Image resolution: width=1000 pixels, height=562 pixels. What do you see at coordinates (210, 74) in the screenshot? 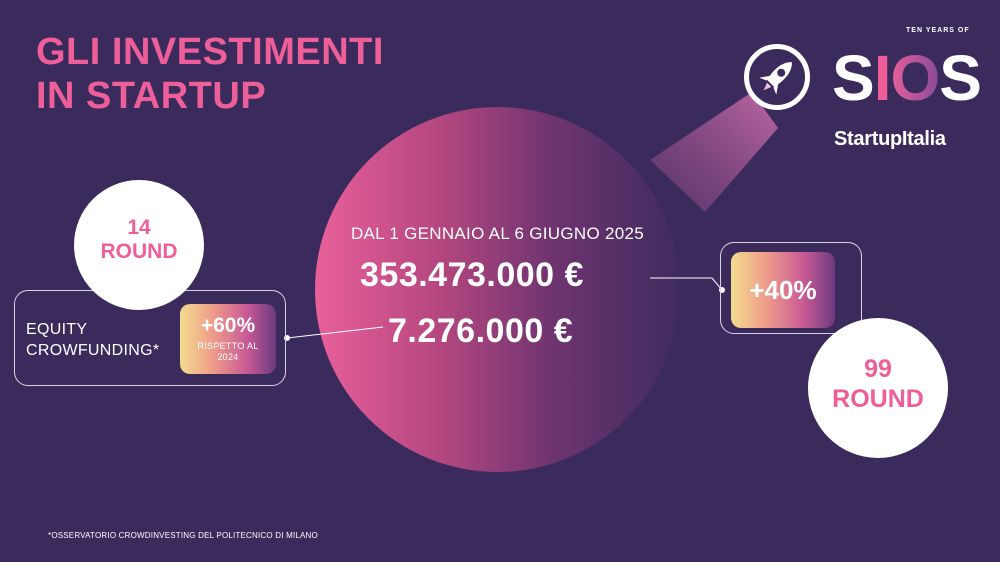
I see `page-title: GLI INVESTIMENTI IN STARTUP` at bounding box center [210, 74].